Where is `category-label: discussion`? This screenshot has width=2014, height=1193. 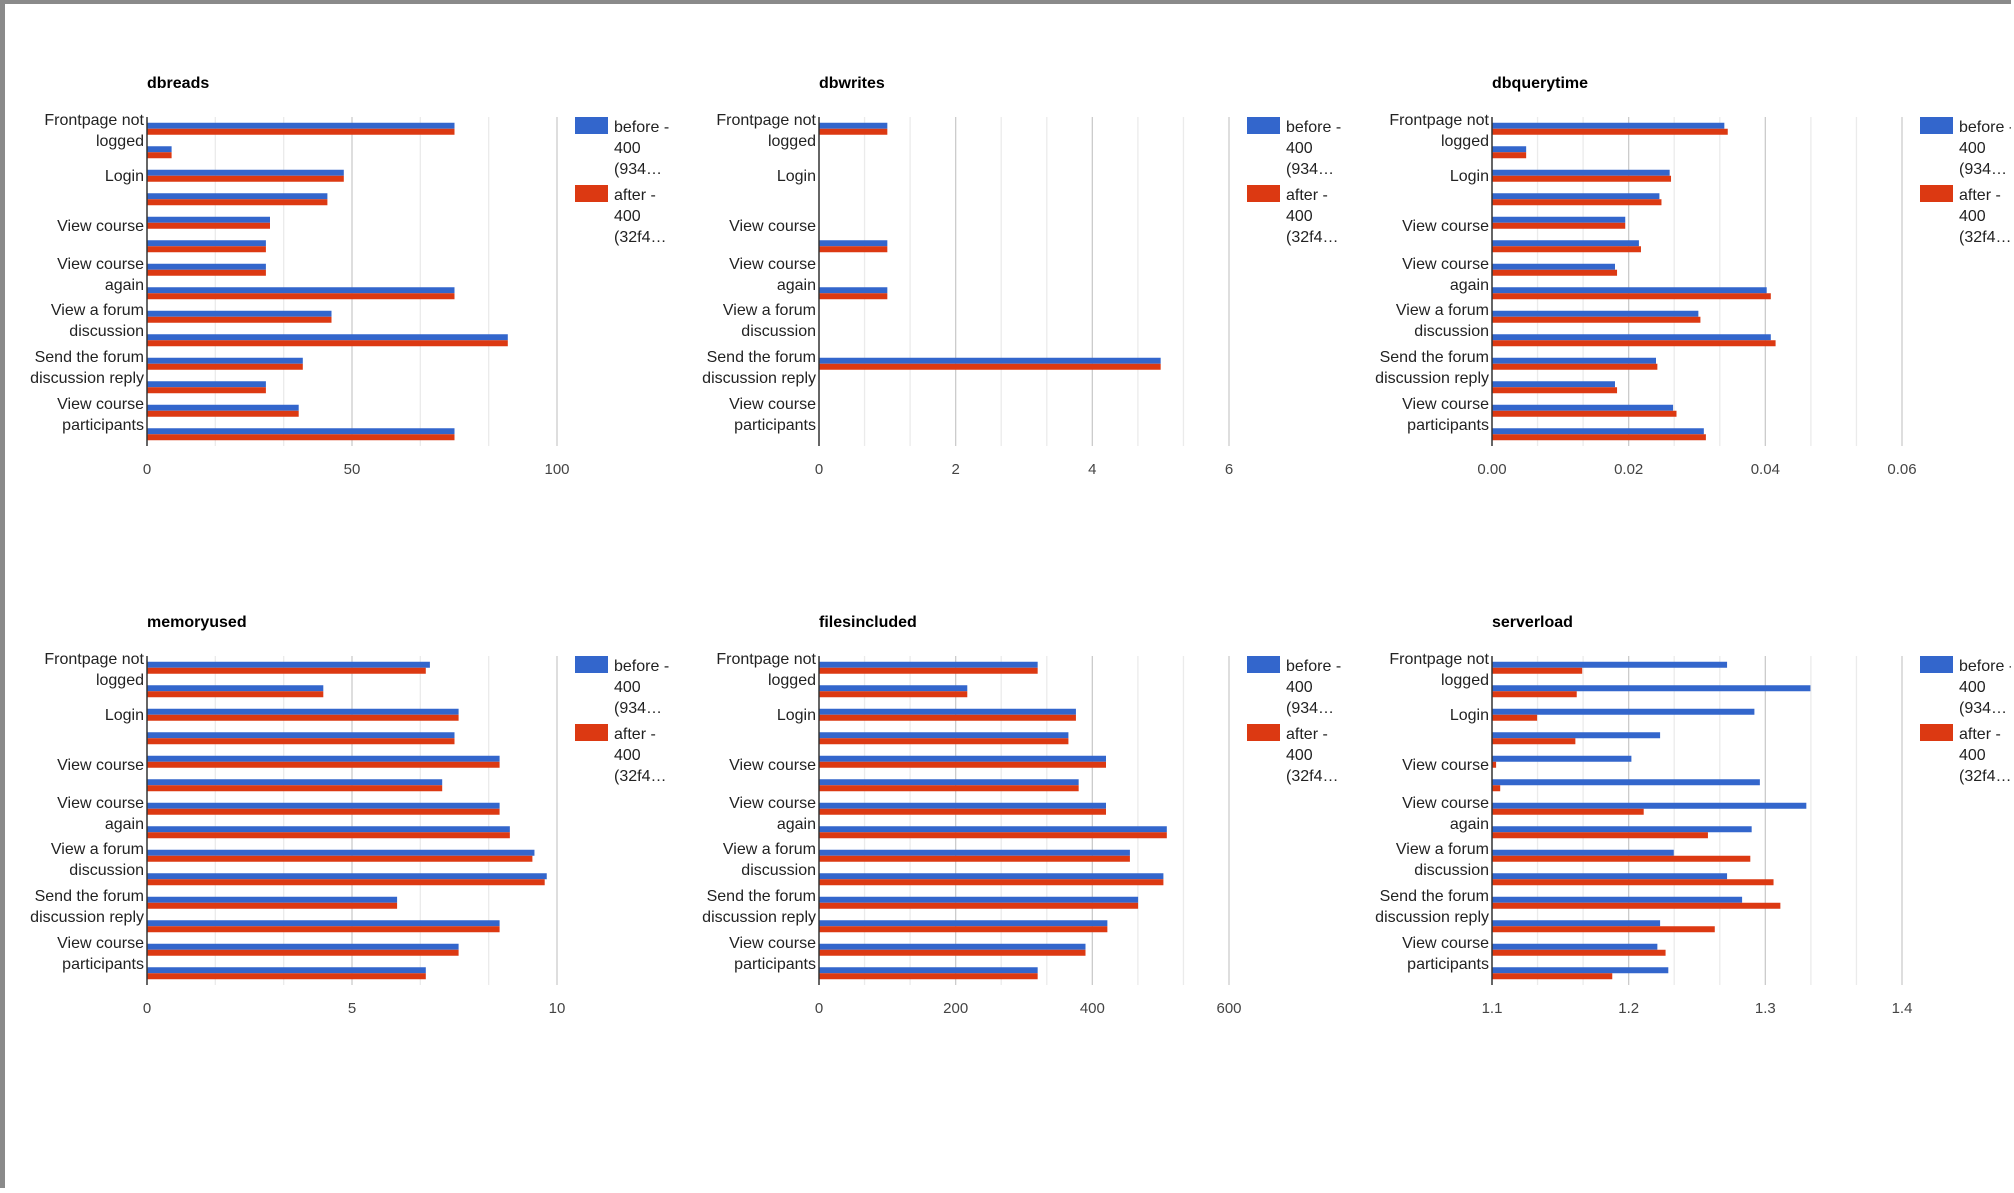 category-label: discussion is located at coordinates (106, 870).